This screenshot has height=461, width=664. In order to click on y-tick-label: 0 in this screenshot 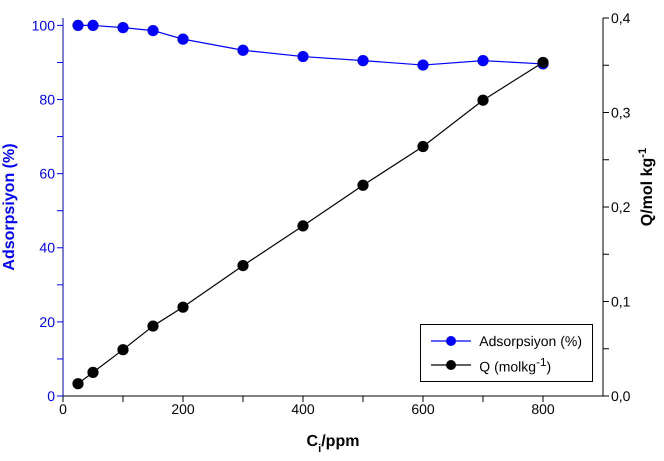, I will do `click(51, 396)`.